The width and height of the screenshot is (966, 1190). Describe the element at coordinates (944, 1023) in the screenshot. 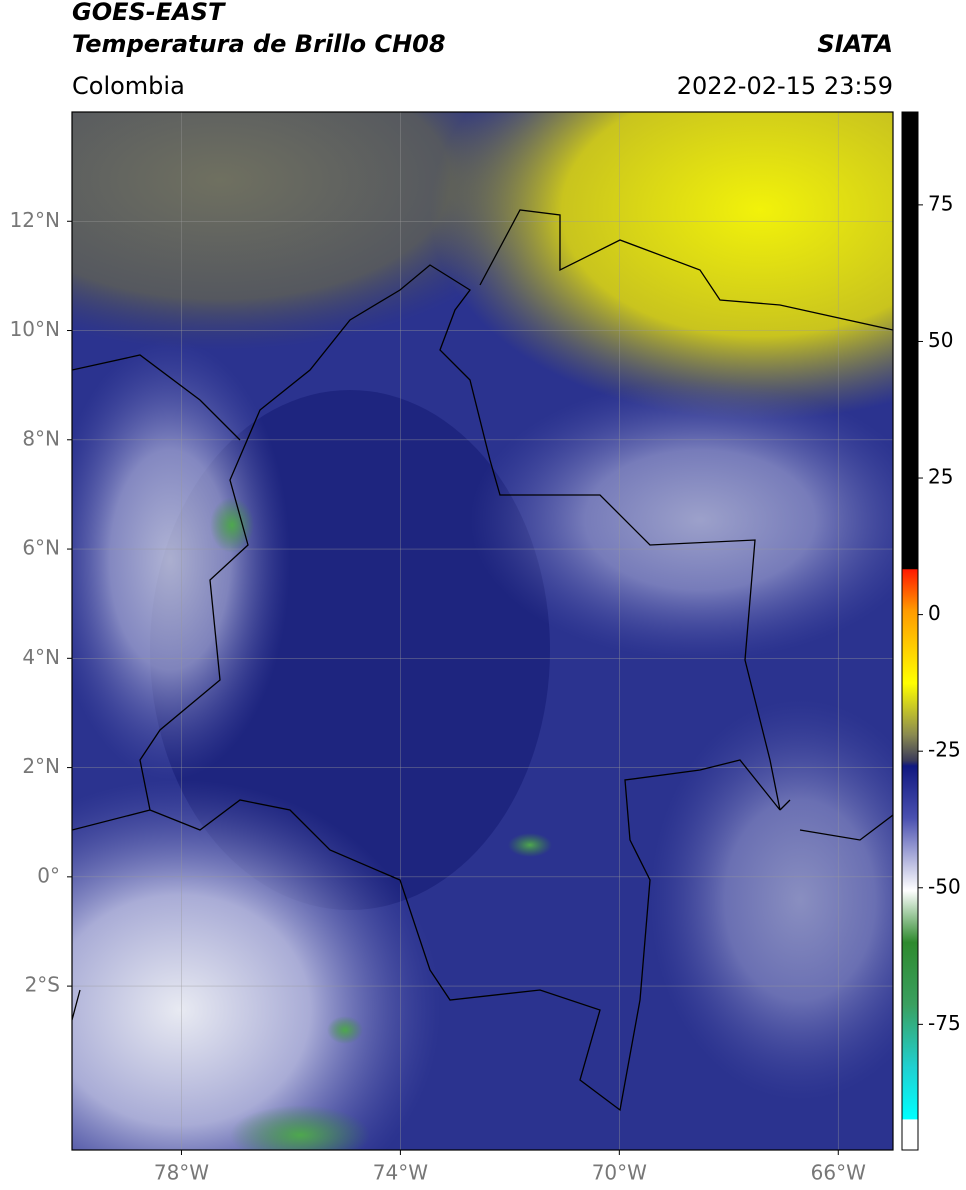

I see `colorbar-tick-label: -75` at that location.